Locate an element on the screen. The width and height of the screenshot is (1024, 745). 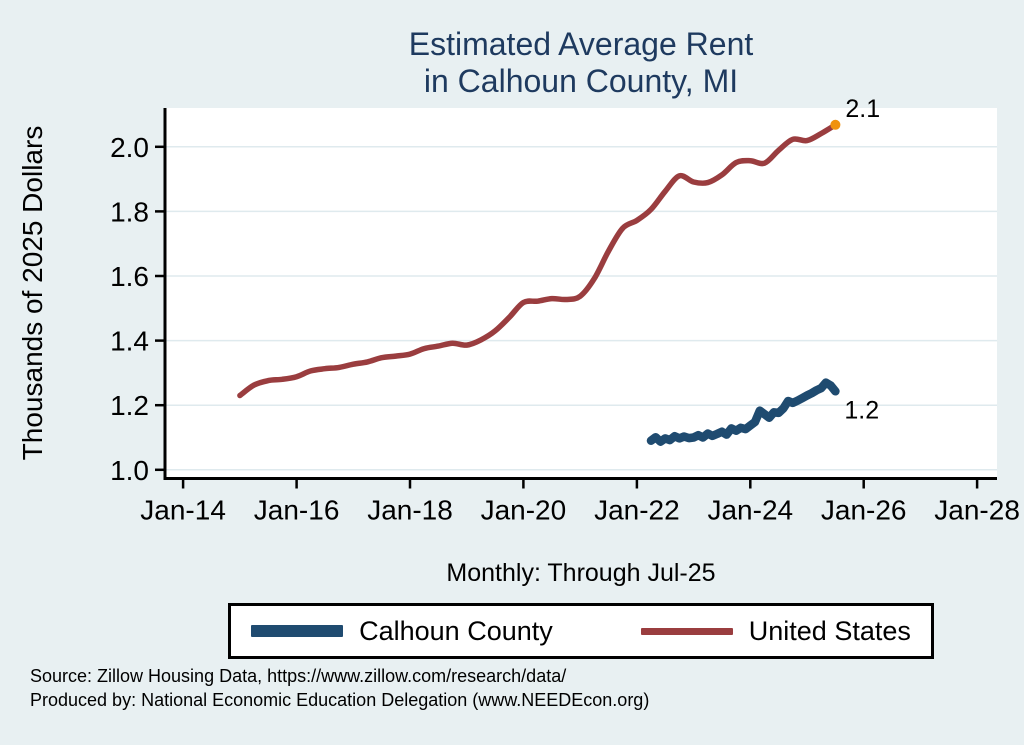
chart-title-line1: Estimated Average Rent is located at coordinates (581, 44).